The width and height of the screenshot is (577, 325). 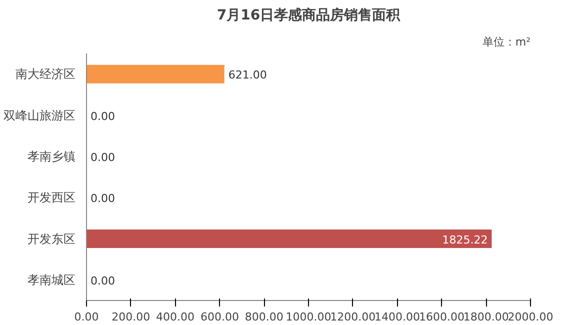 What do you see at coordinates (219, 317) in the screenshot?
I see `x-tick-label: 600.00` at bounding box center [219, 317].